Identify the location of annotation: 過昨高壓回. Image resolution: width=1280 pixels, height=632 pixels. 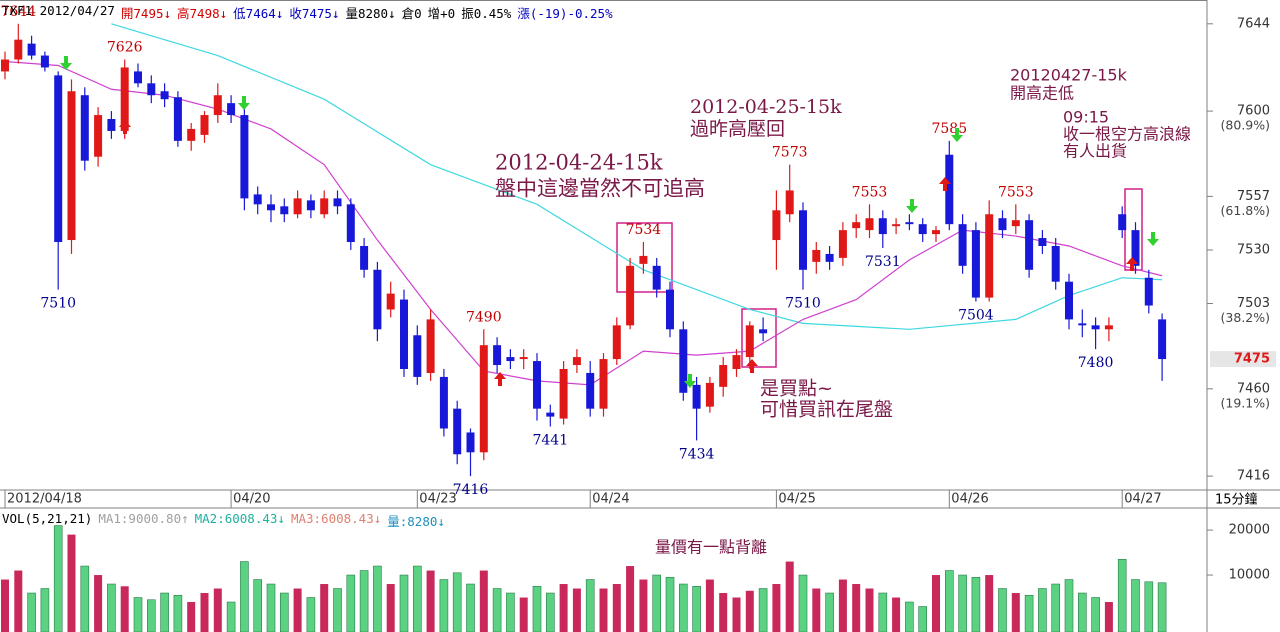
(737, 129).